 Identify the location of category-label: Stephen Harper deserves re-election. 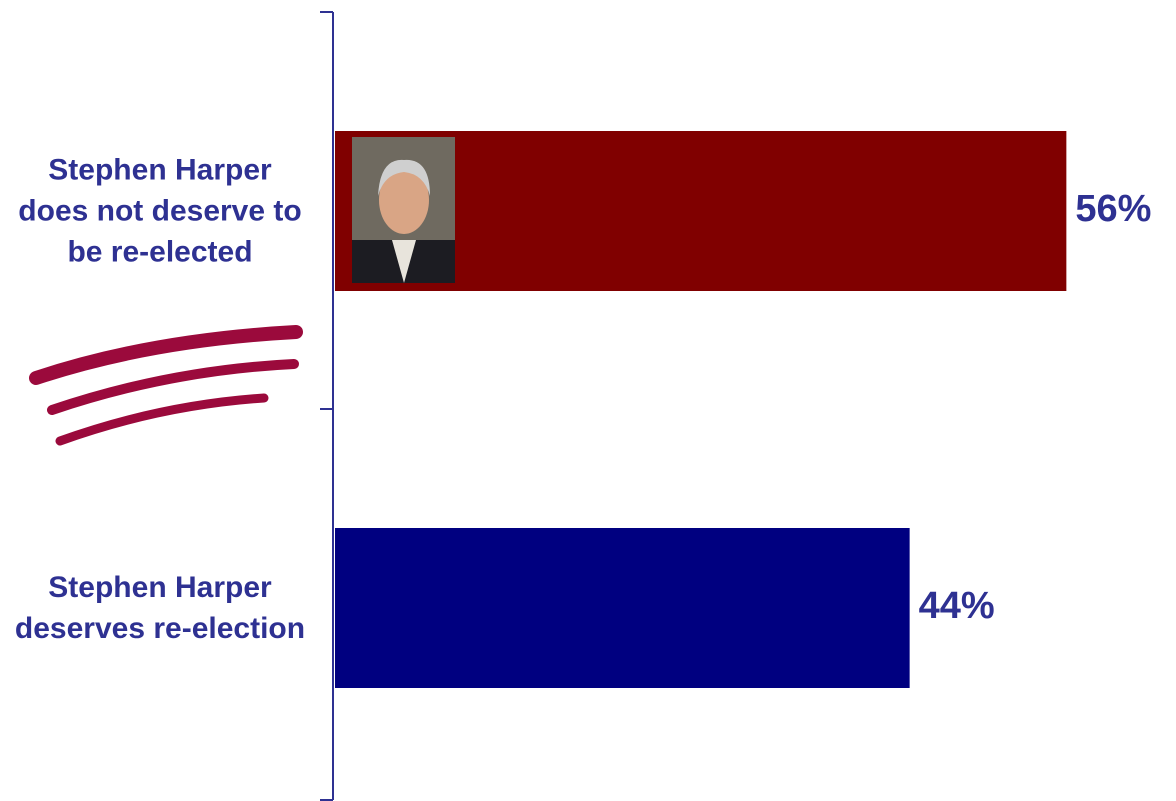
(160, 608).